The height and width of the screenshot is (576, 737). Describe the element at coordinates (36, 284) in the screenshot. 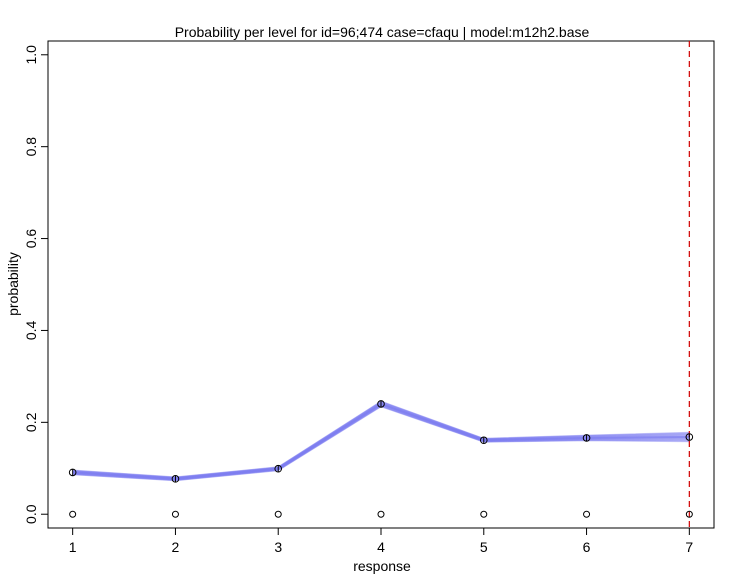

I see `y-axis: 0.0 0.2 0.4 0.6 0.8 1.0` at that location.